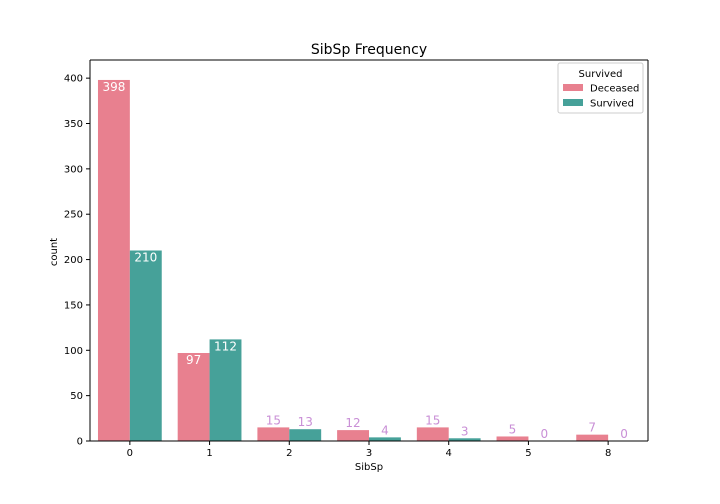  Describe the element at coordinates (73, 169) in the screenshot. I see `y-tick-label: 300` at that location.